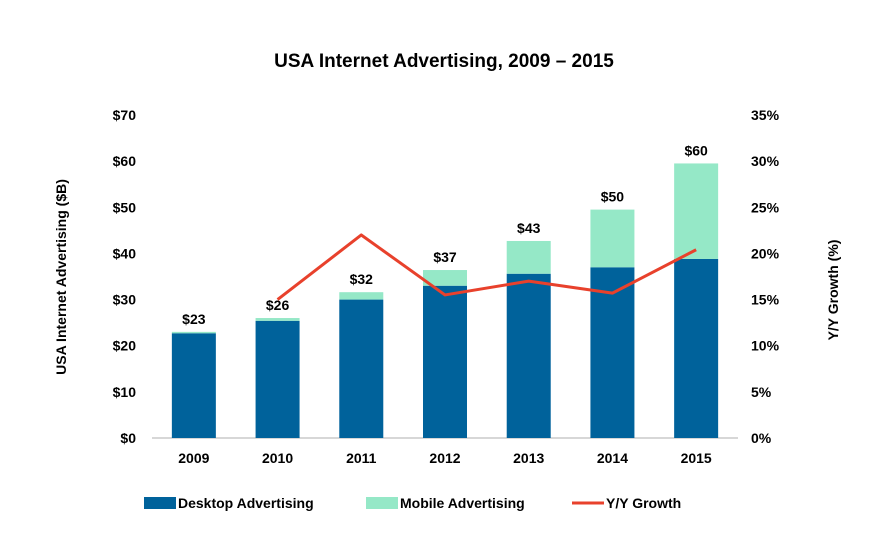 This screenshot has width=888, height=554. Describe the element at coordinates (61, 277) in the screenshot. I see `y-axis-label: USA Internet Advertising ($B)` at that location.